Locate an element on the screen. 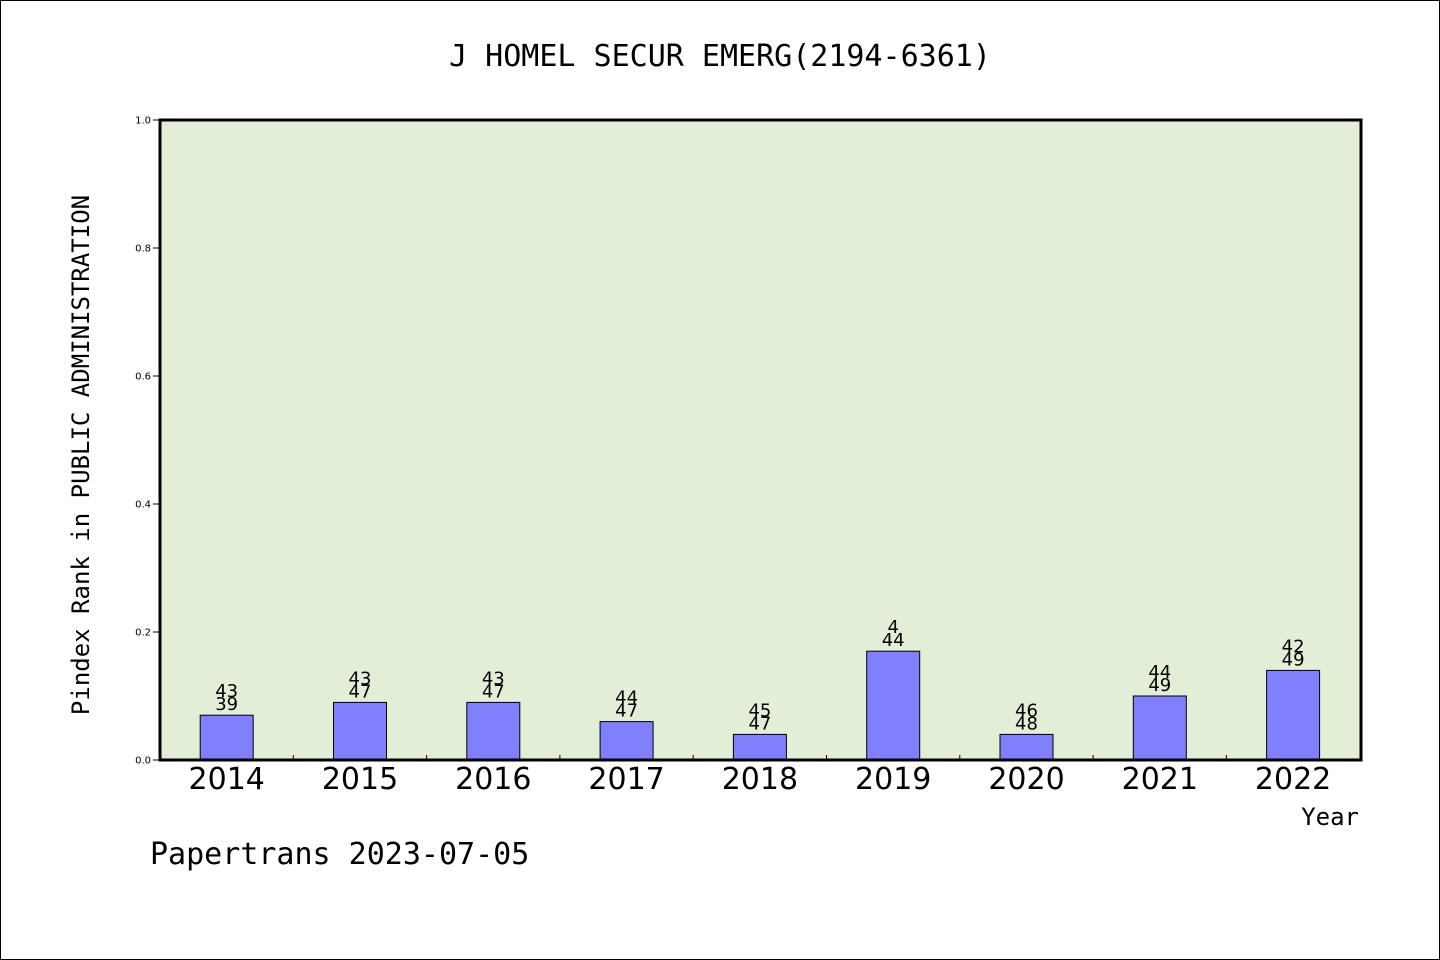  y-axis: 0.0 0.2 0.4 0.6 0.8 1.0 is located at coordinates (147, 441).